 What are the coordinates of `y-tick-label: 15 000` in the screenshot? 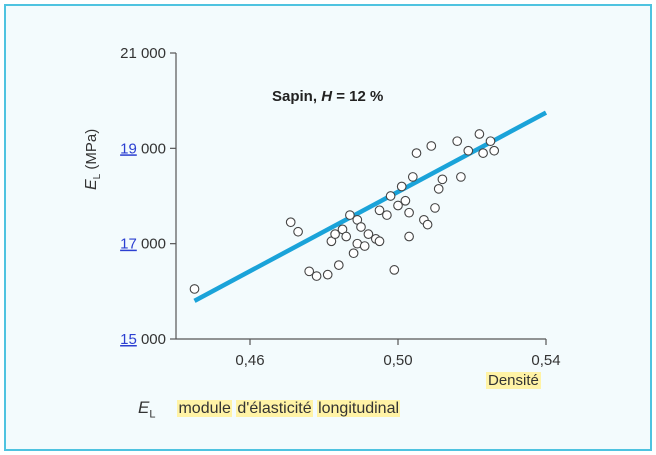 It's located at (143, 339).